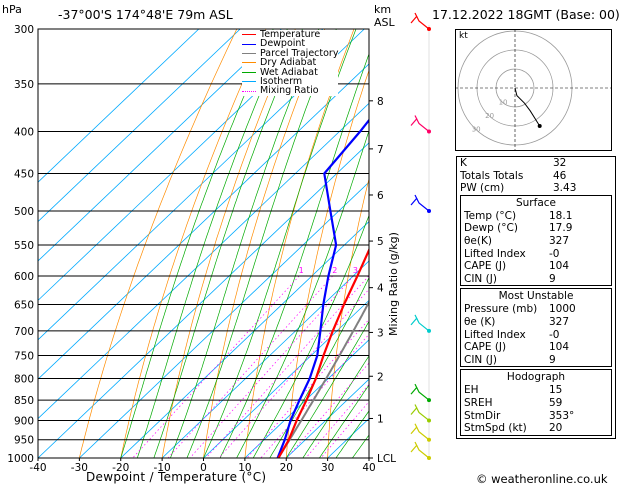 The width and height of the screenshot is (629, 486). Describe the element at coordinates (536, 216) in the screenshot. I see `index-row: Temp (°C) 18.1` at that location.